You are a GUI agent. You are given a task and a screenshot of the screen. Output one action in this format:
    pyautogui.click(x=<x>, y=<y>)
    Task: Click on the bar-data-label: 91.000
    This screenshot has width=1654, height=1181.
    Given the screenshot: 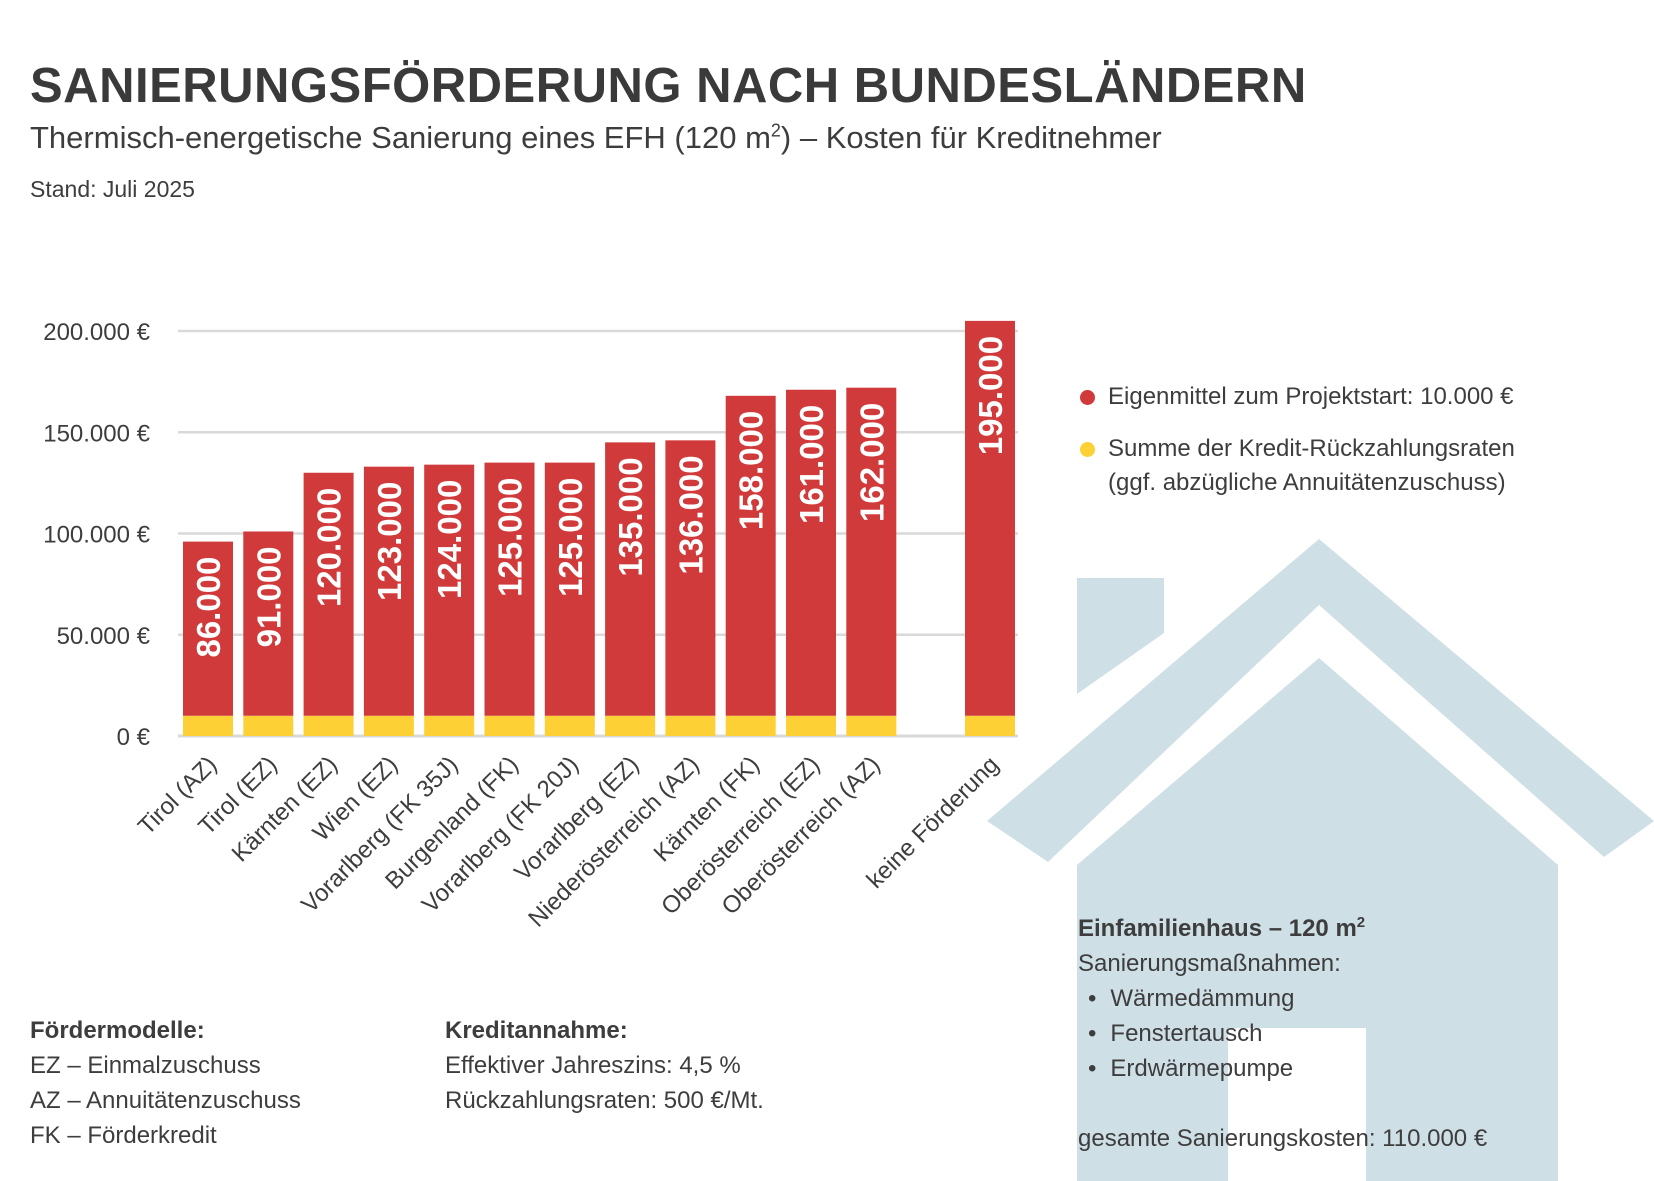 What is the action you would take?
    pyautogui.click(x=268, y=596)
    